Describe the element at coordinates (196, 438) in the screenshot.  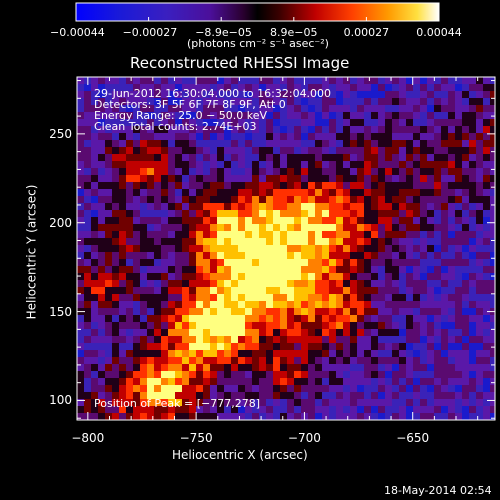
I see `x-tick-label: −750` at that location.